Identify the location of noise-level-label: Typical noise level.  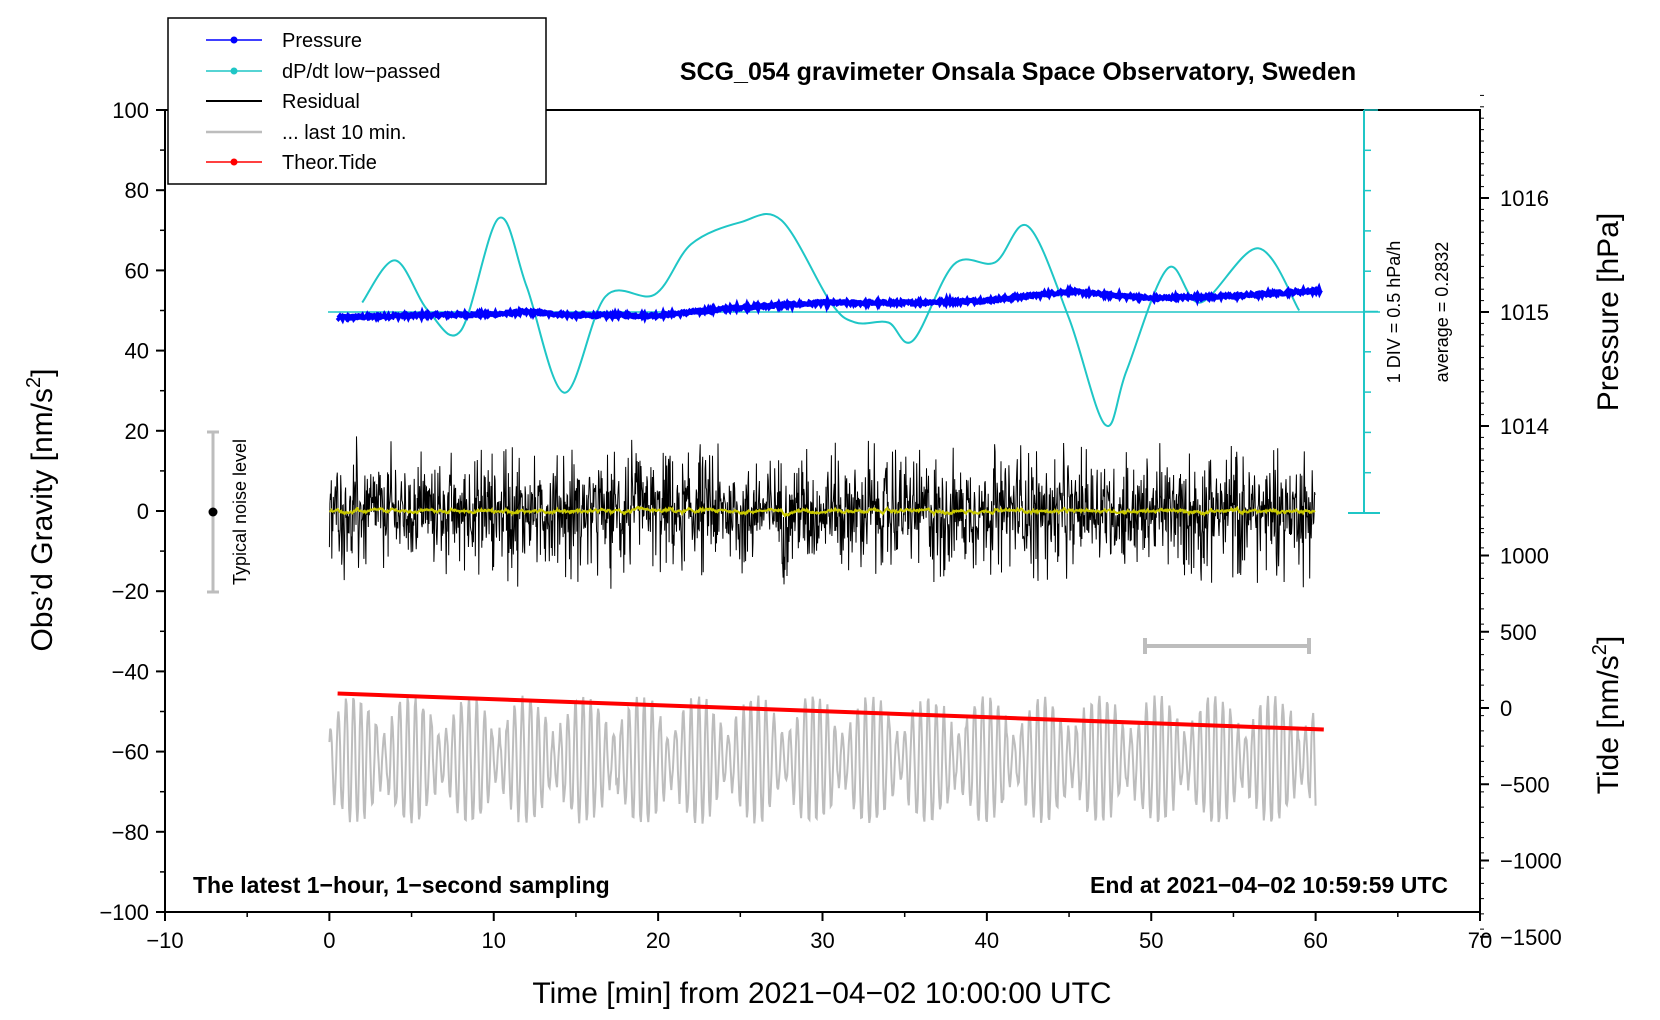
(240, 512).